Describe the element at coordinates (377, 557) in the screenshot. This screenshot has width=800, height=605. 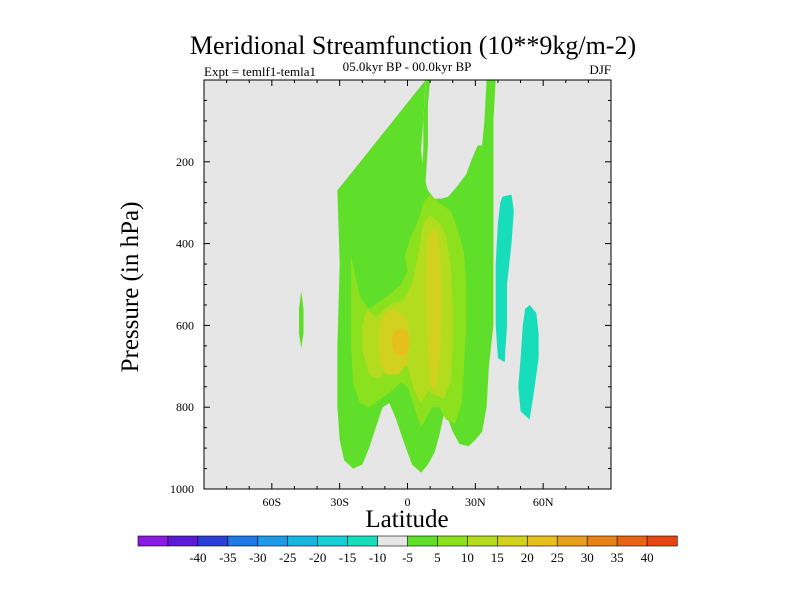
I see `colorbar-label: -10` at that location.